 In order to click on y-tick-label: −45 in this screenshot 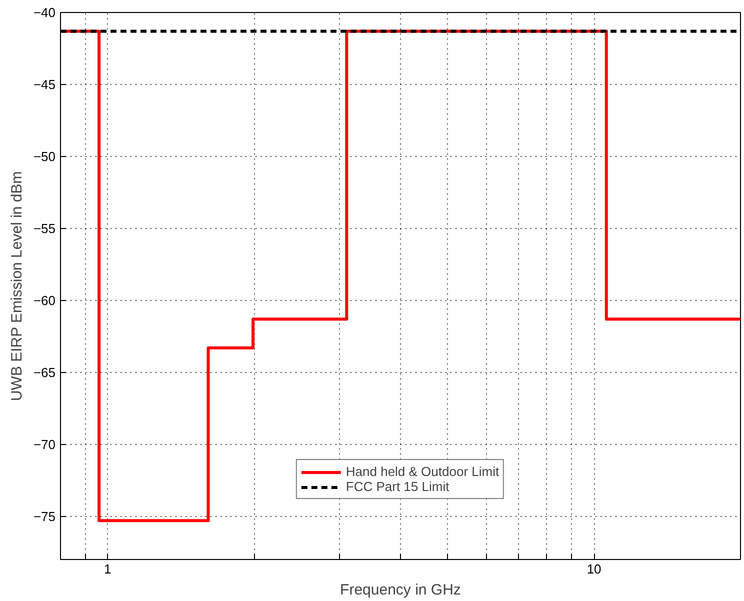, I will do `click(44, 84)`.